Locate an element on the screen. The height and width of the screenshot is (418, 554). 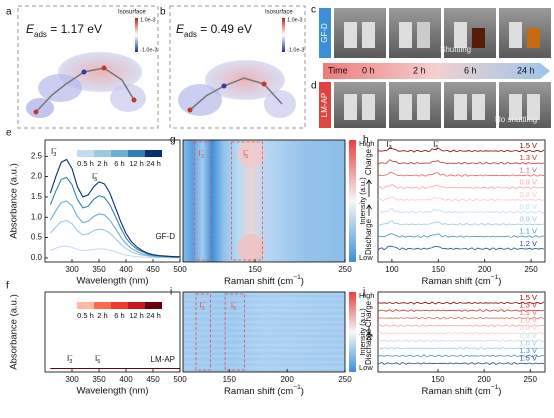
legend-label: 24 h is located at coordinates (153, 163).